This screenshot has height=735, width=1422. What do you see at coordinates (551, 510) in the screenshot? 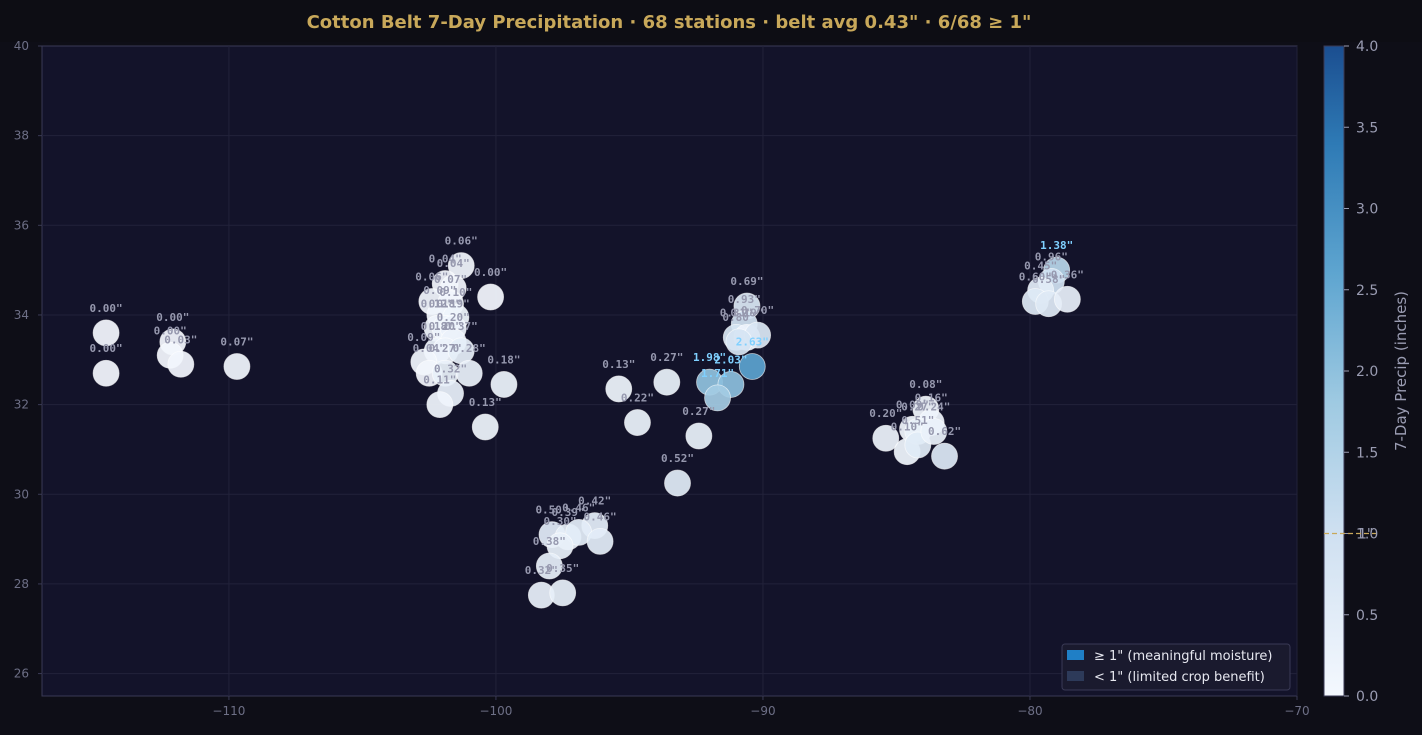
I see `station-value-label: 0.50"` at bounding box center [551, 510].